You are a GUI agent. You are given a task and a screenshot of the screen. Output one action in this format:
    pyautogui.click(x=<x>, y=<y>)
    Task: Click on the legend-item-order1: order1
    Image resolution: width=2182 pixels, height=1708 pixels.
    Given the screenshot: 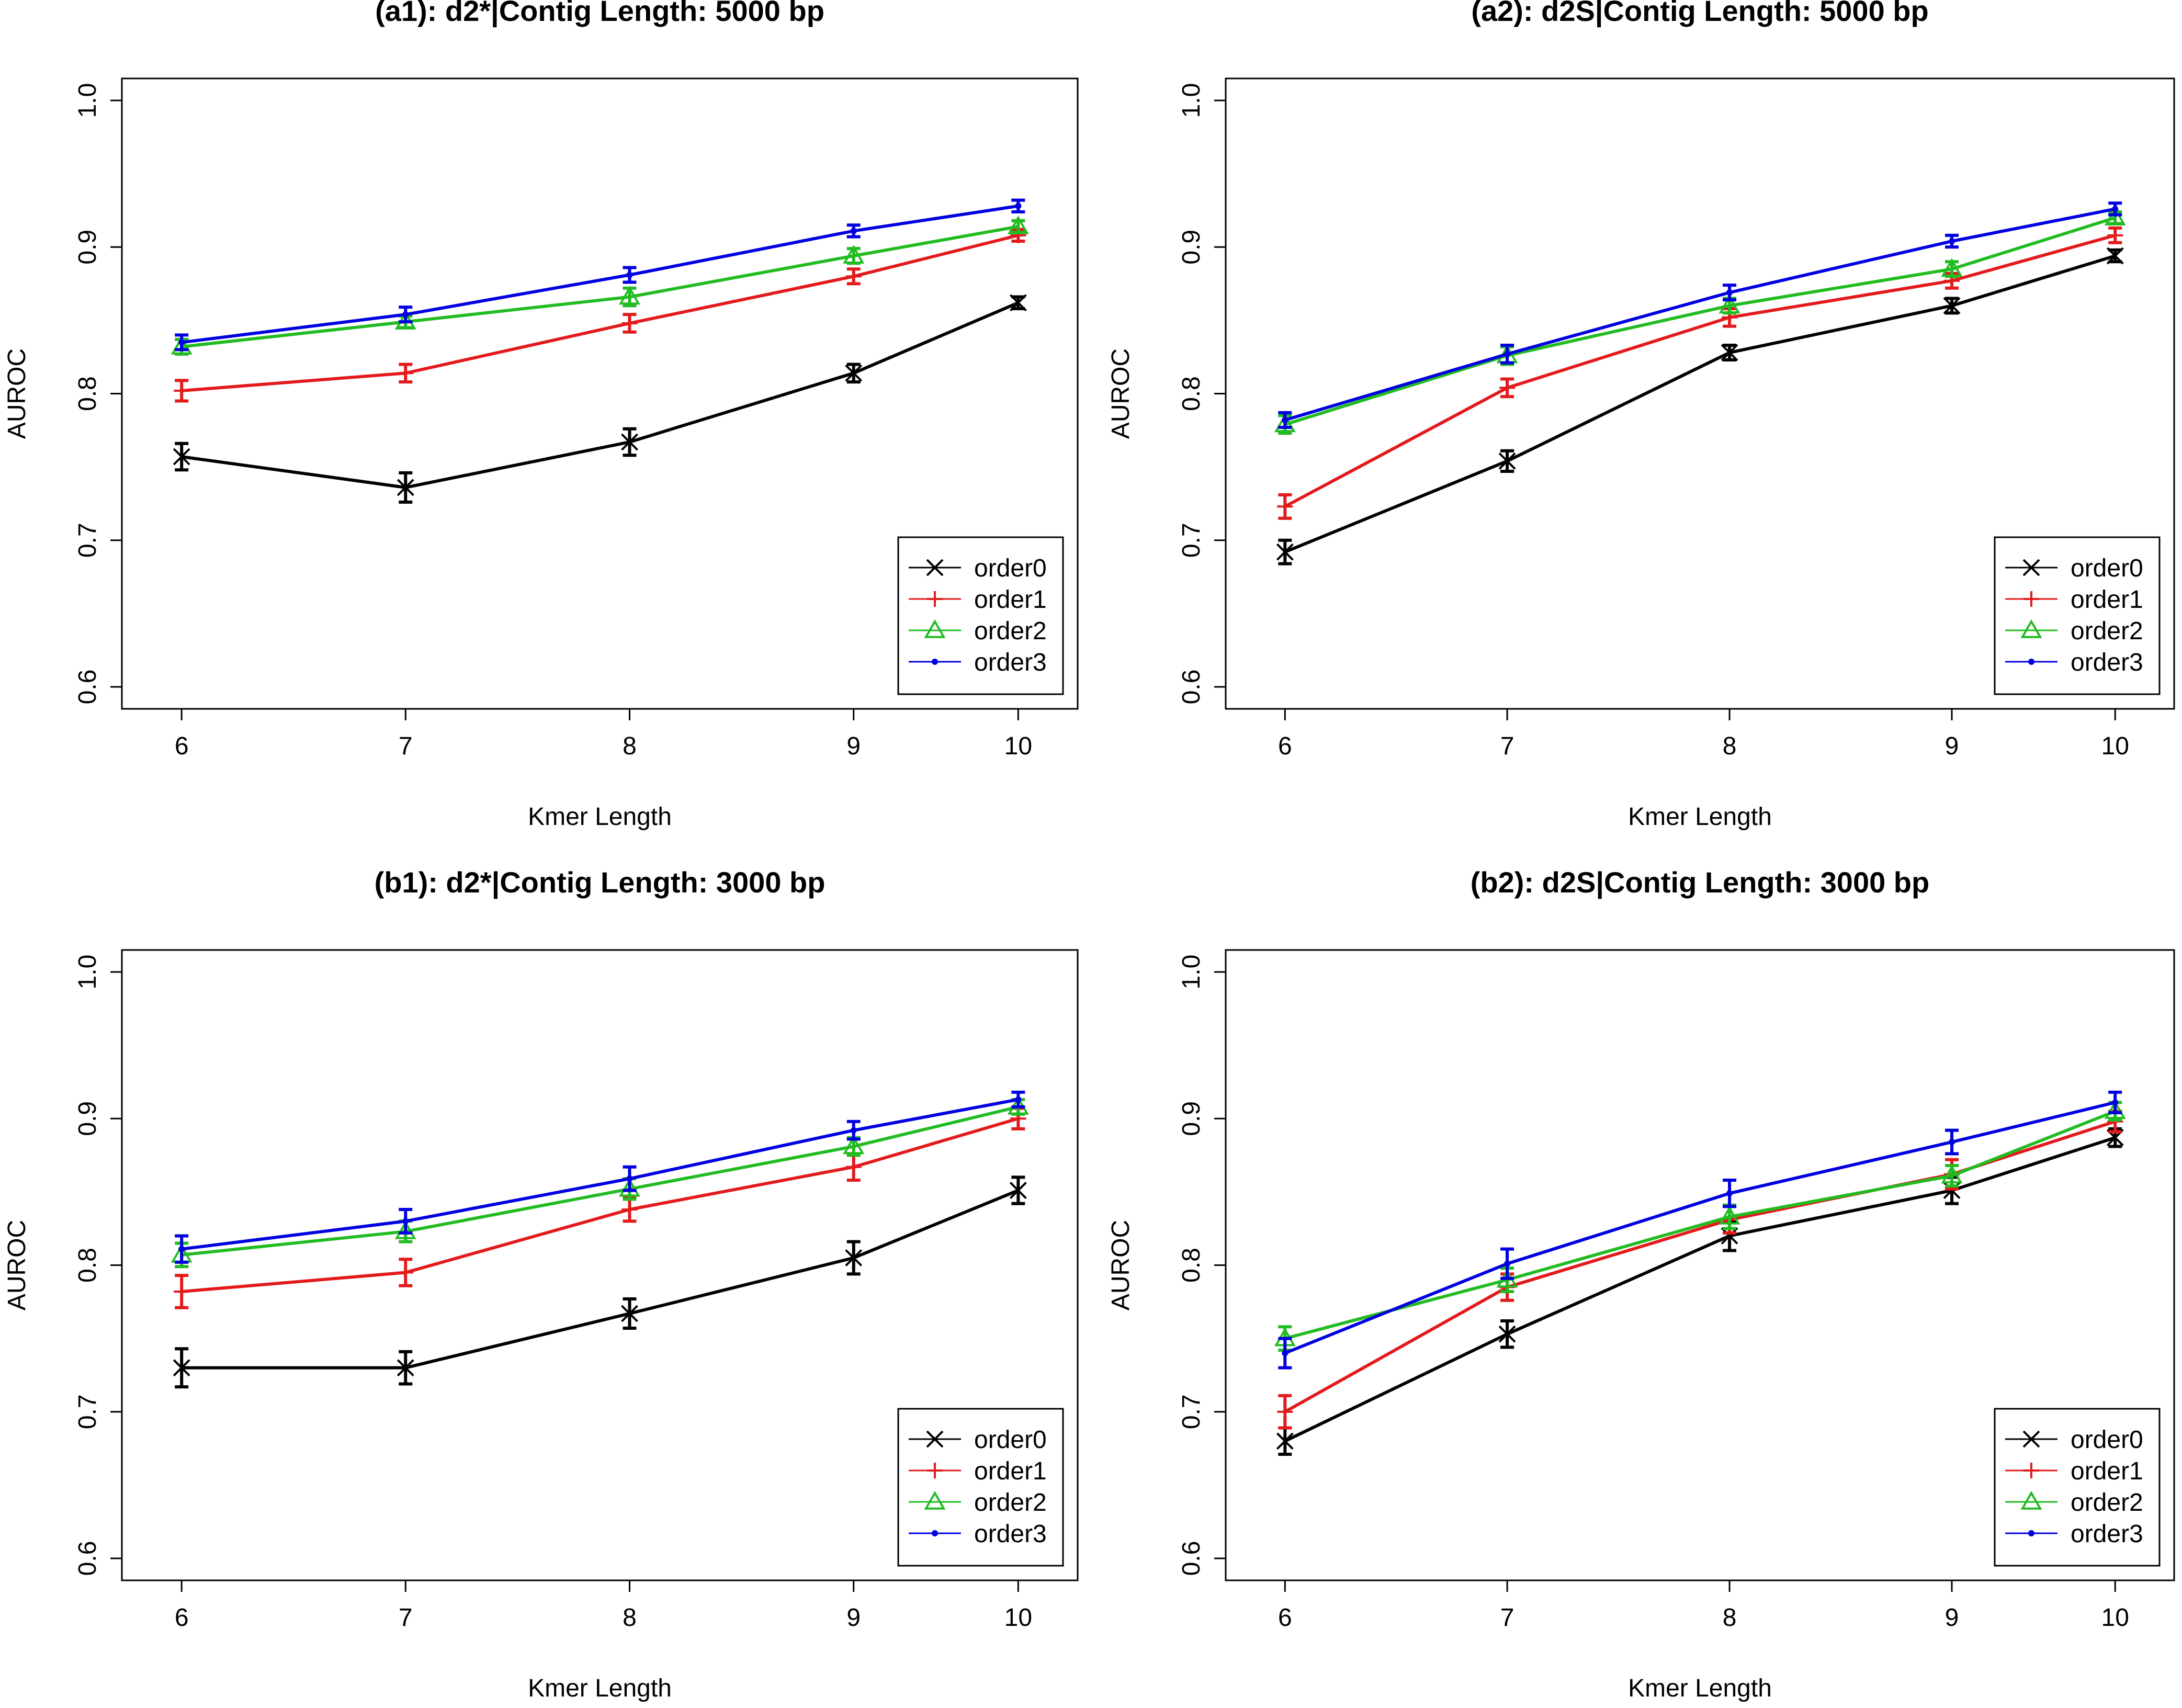 What is the action you would take?
    pyautogui.click(x=978, y=600)
    